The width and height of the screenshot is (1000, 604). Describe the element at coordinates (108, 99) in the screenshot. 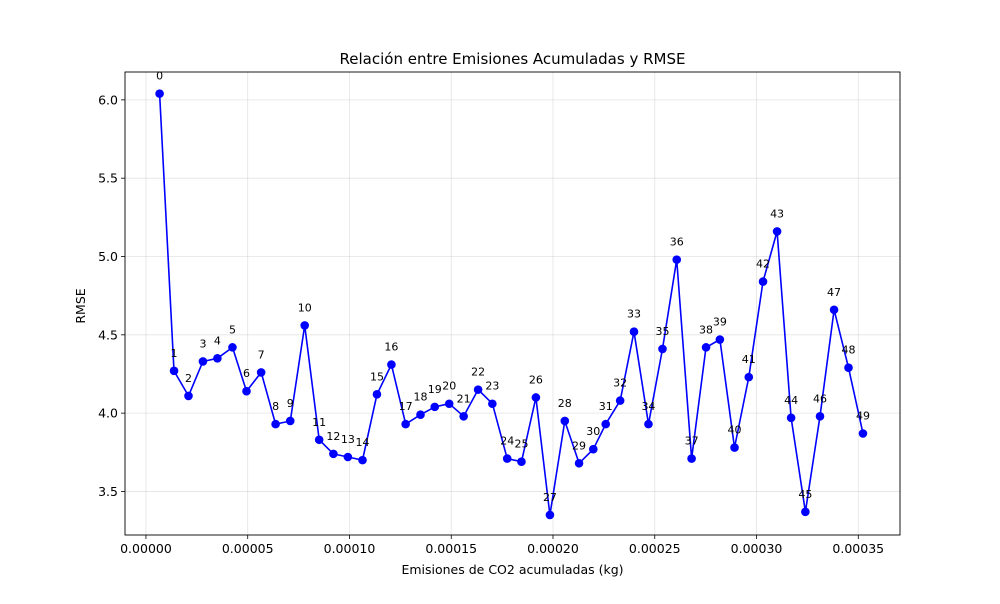

I see `y-tick-label: 6.0` at that location.